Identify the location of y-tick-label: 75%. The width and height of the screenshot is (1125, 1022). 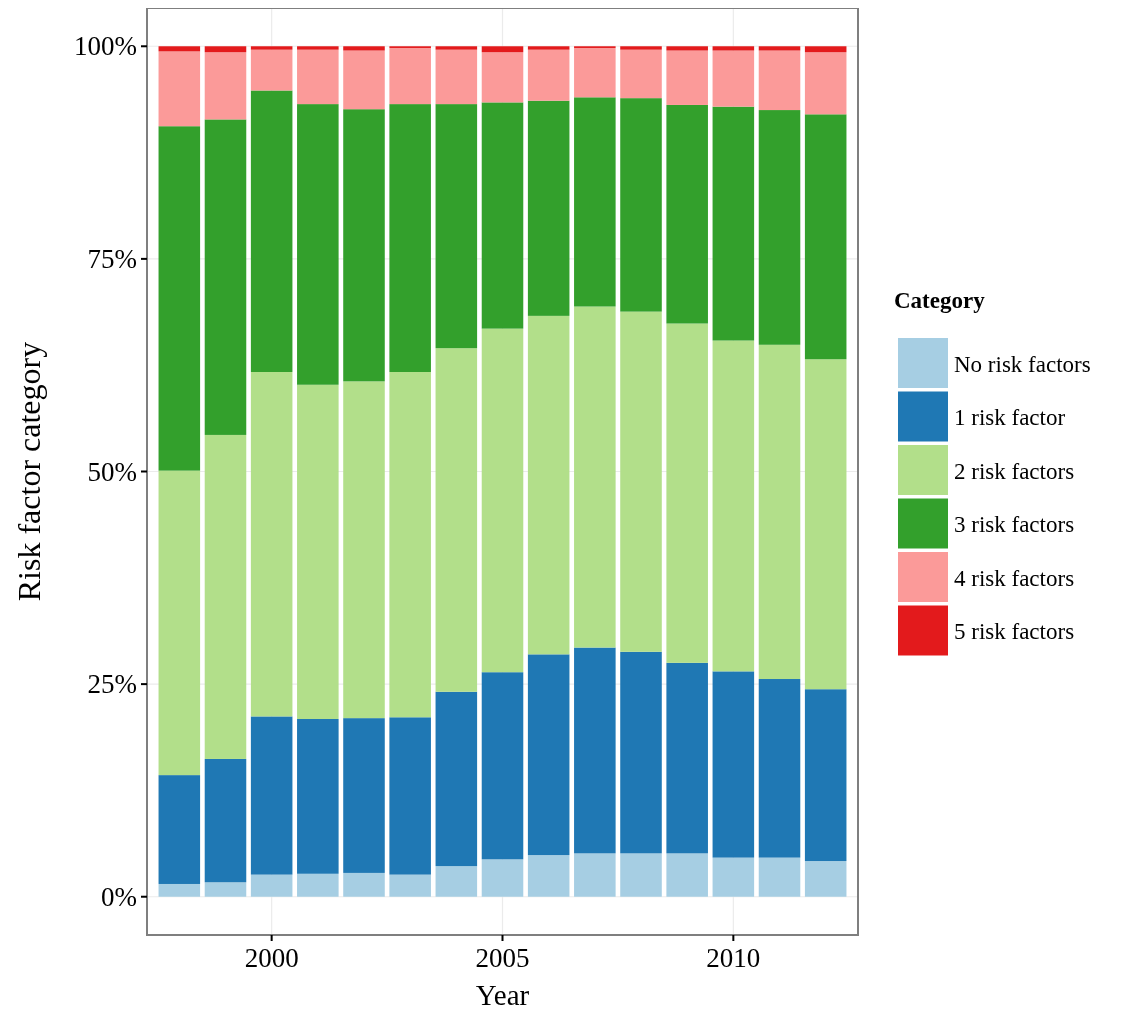
(112, 258).